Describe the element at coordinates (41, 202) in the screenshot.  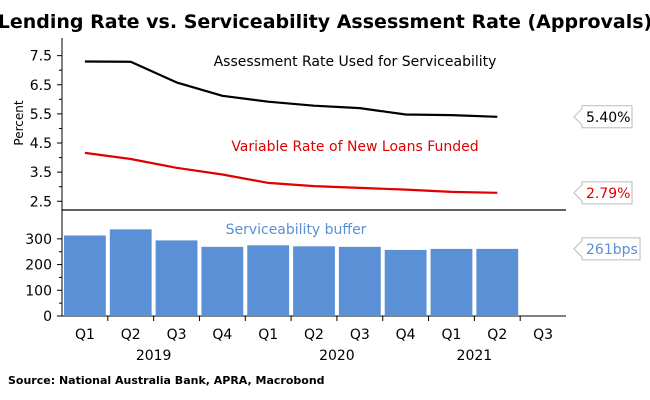
I see `top-y-tick-label: 2.5` at that location.